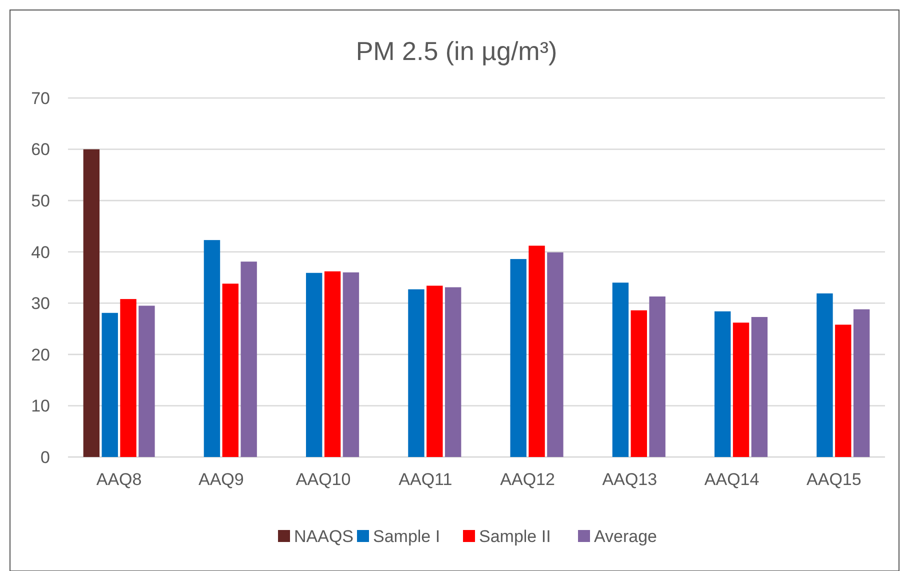 The height and width of the screenshot is (571, 901). I want to click on y-tick-label: 10, so click(40, 406).